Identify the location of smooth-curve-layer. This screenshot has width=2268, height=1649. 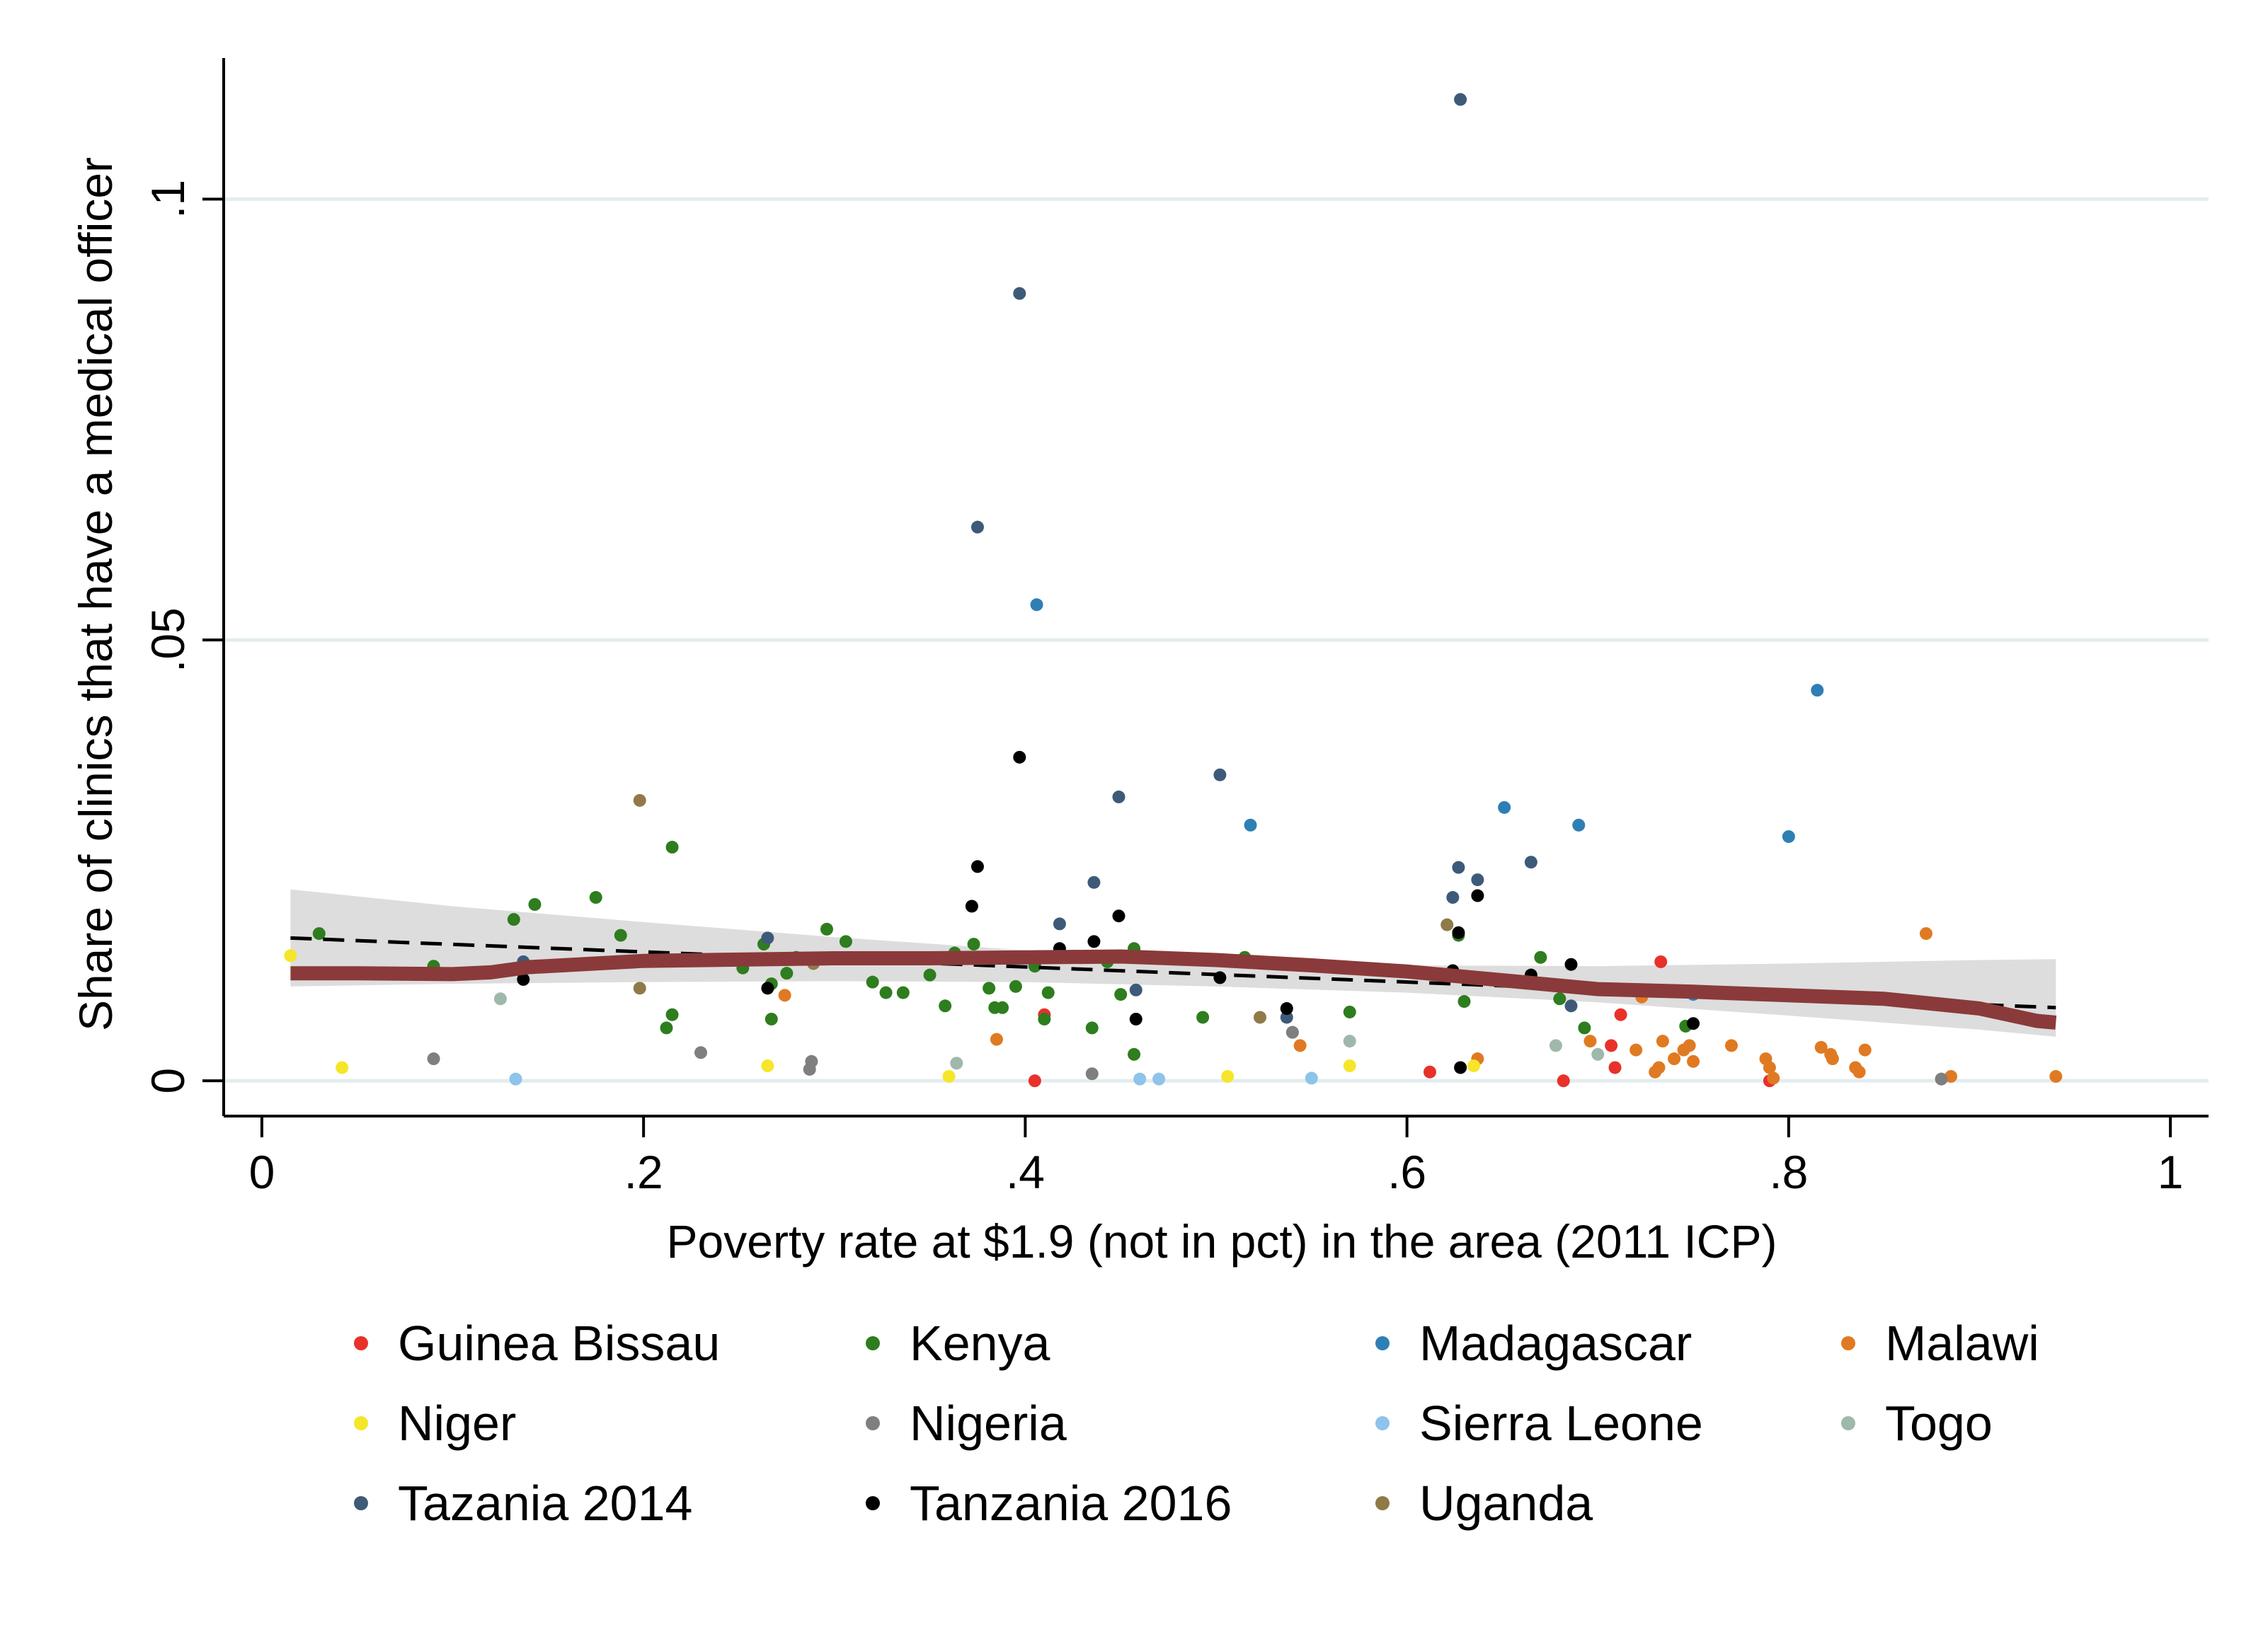
(1173, 989).